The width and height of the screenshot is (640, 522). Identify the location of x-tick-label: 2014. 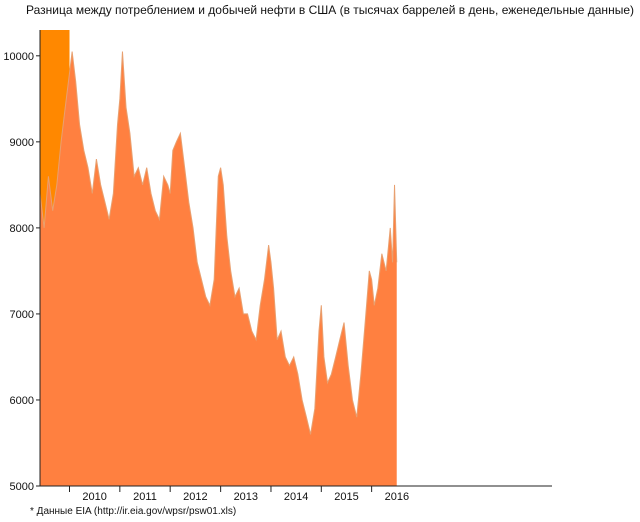
(296, 497).